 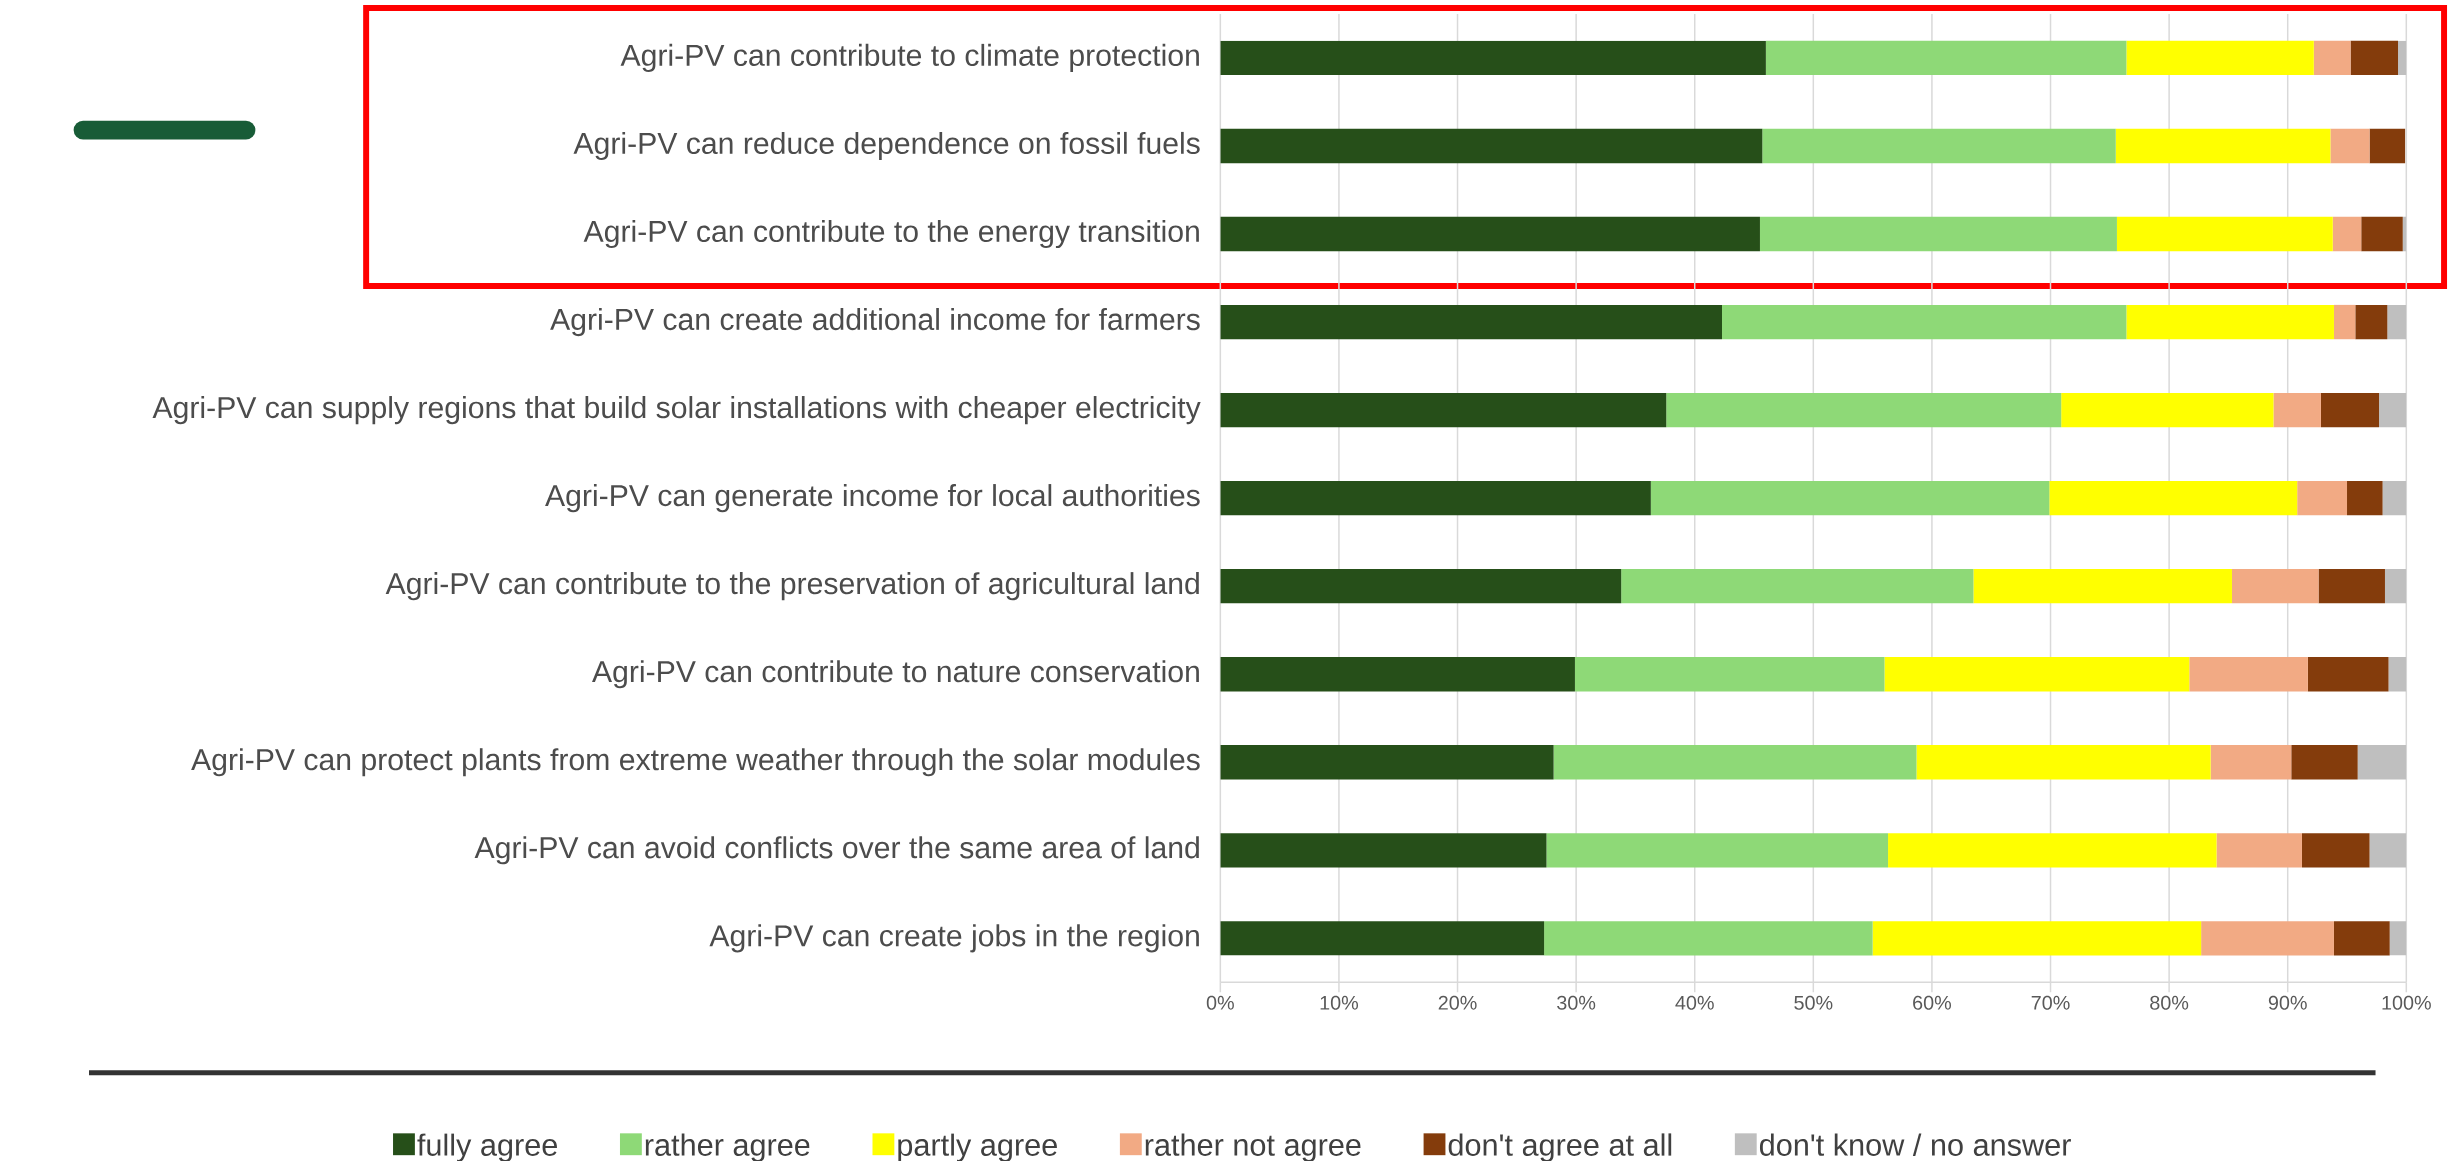 What do you see at coordinates (872, 498) in the screenshot?
I see `y-tick-label: Agri-PV can generate income for local authorities` at bounding box center [872, 498].